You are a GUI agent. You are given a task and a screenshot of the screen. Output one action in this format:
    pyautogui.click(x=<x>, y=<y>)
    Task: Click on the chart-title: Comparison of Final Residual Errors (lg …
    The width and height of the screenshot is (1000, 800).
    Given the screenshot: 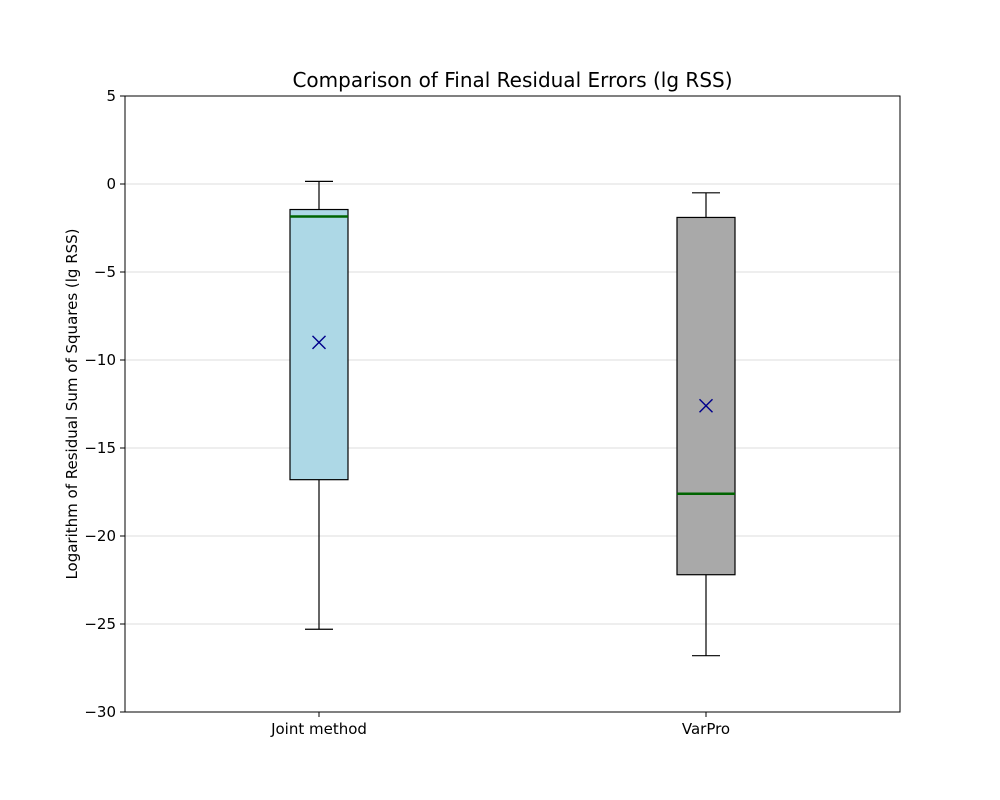 What is the action you would take?
    pyautogui.click(x=512, y=80)
    